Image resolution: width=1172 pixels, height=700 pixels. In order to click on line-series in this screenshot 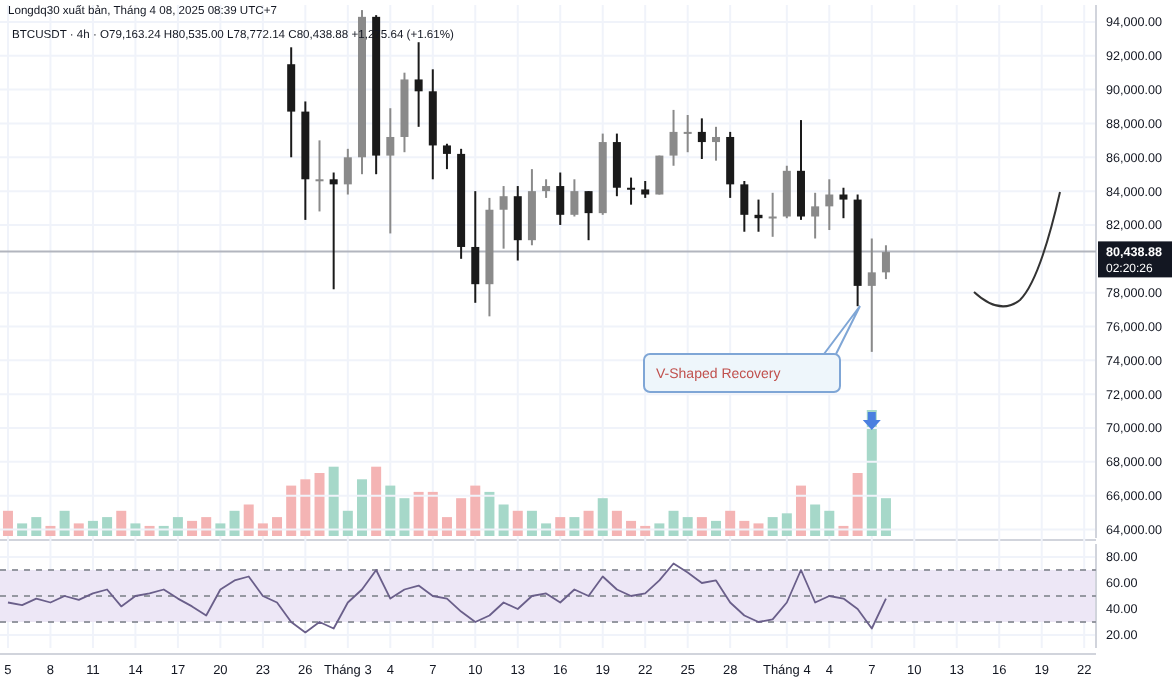, I will do `click(447, 598)`.